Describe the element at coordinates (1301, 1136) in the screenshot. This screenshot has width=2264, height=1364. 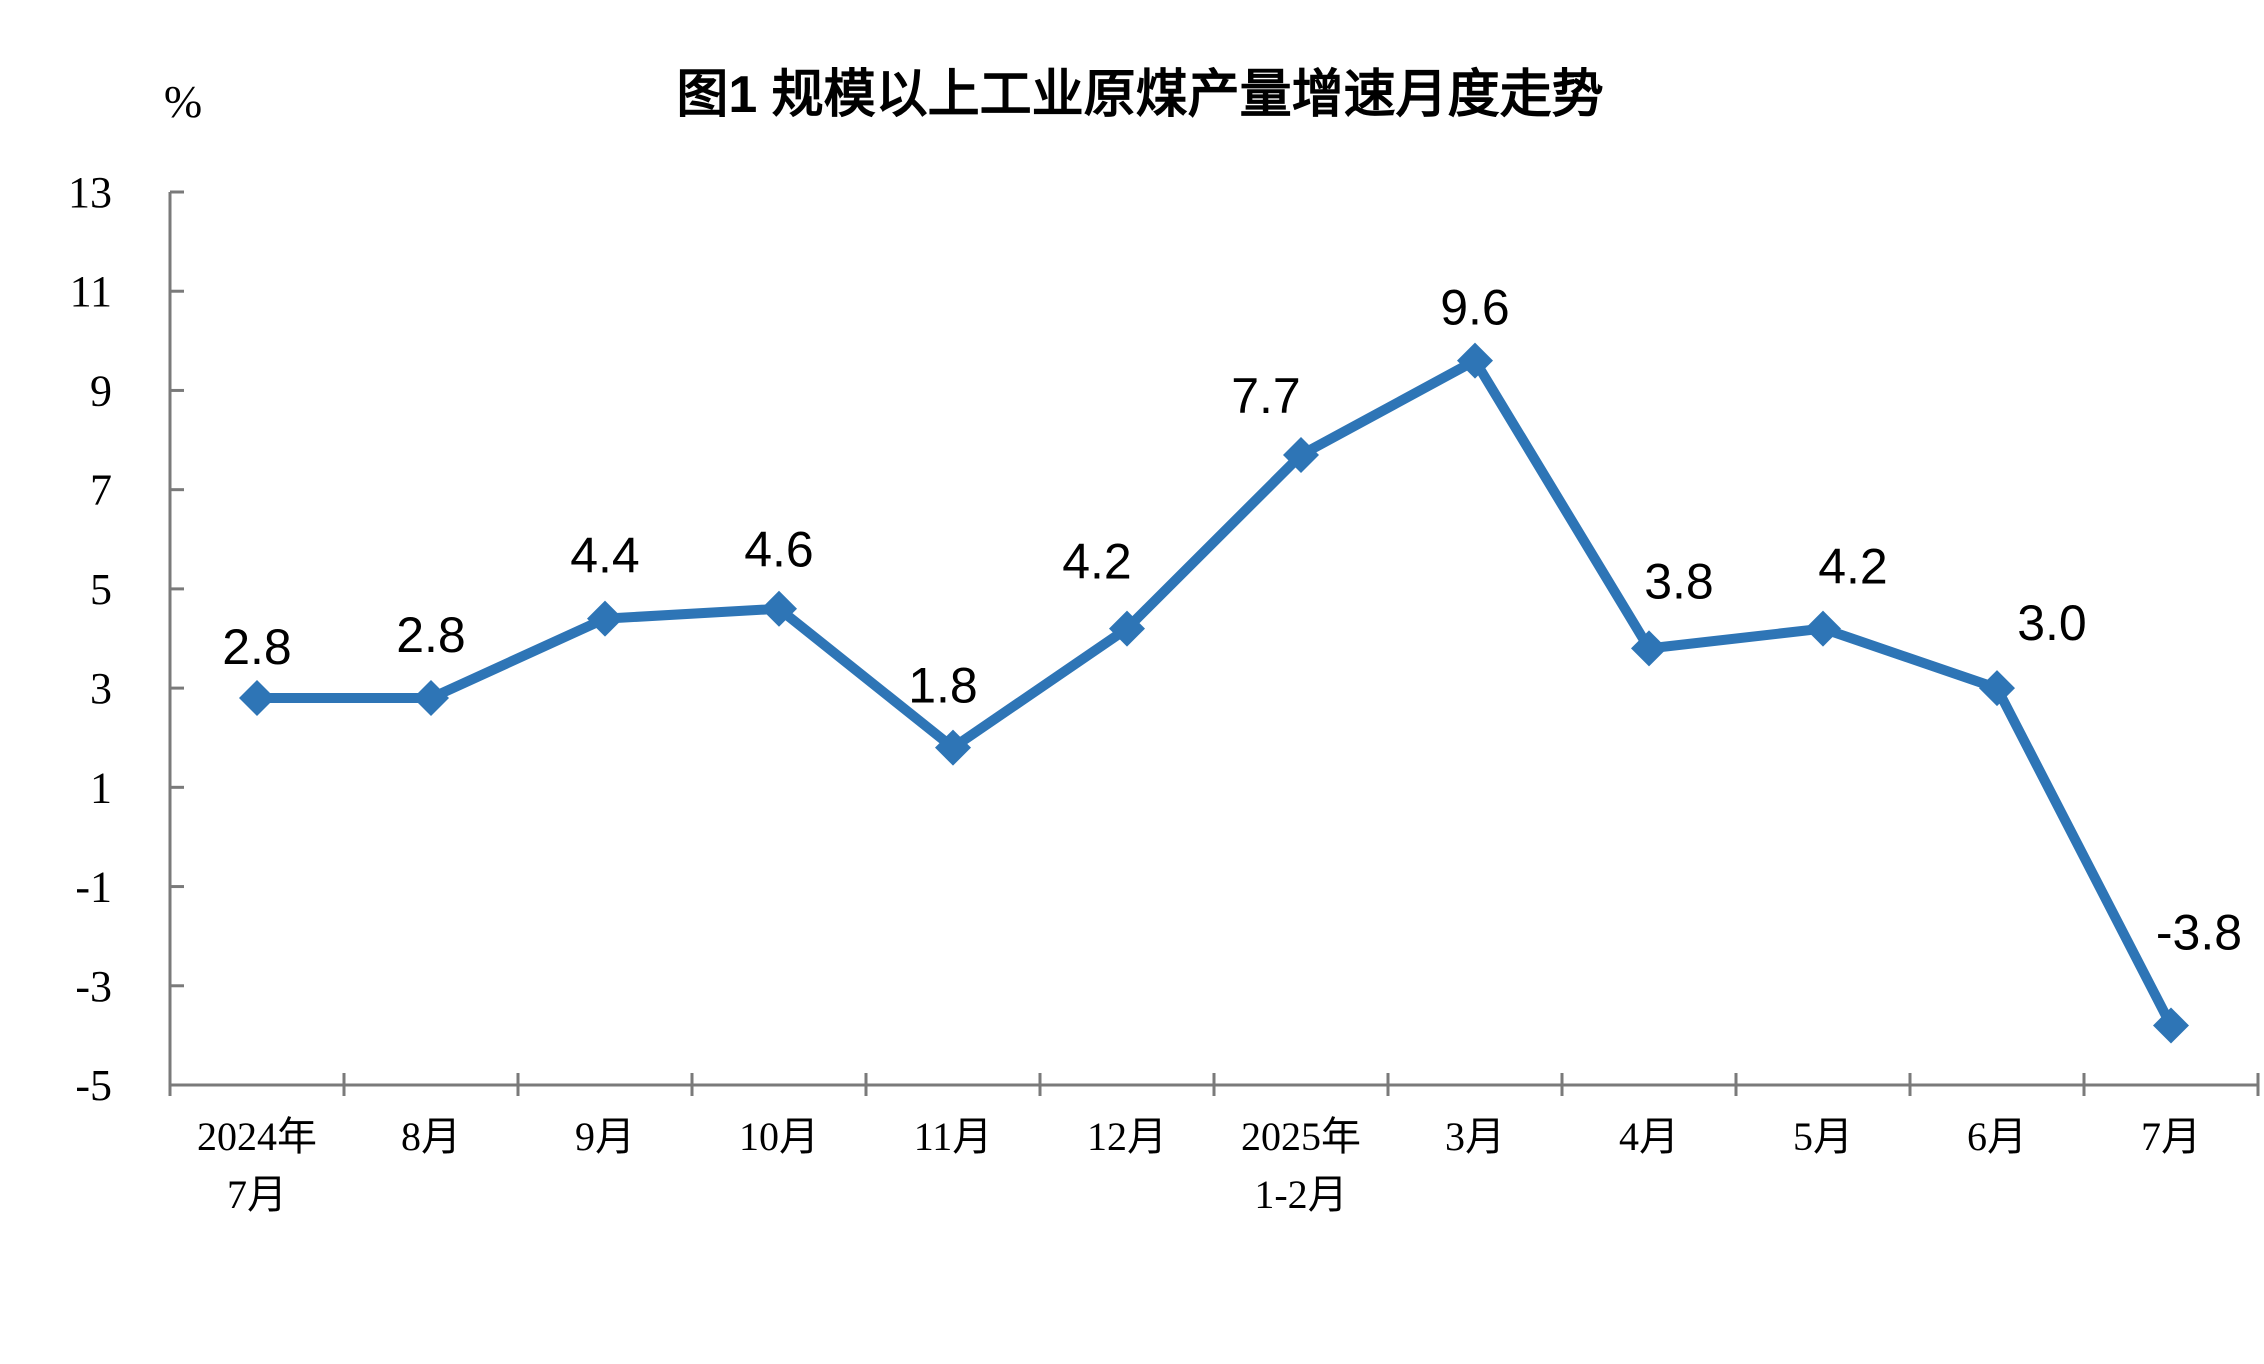
I see `x-category-label: 2025年` at that location.